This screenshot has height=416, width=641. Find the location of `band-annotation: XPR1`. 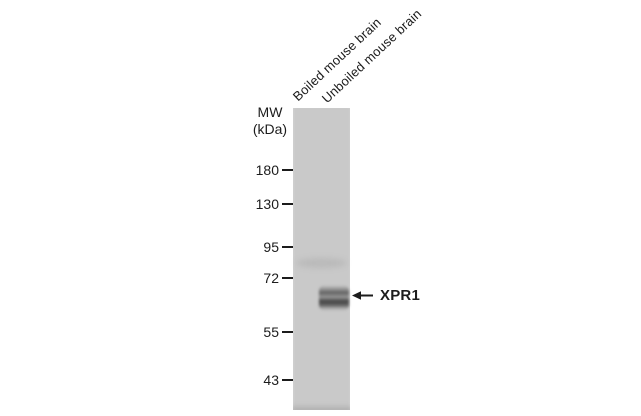

band-annotation: XPR1 is located at coordinates (386, 295).